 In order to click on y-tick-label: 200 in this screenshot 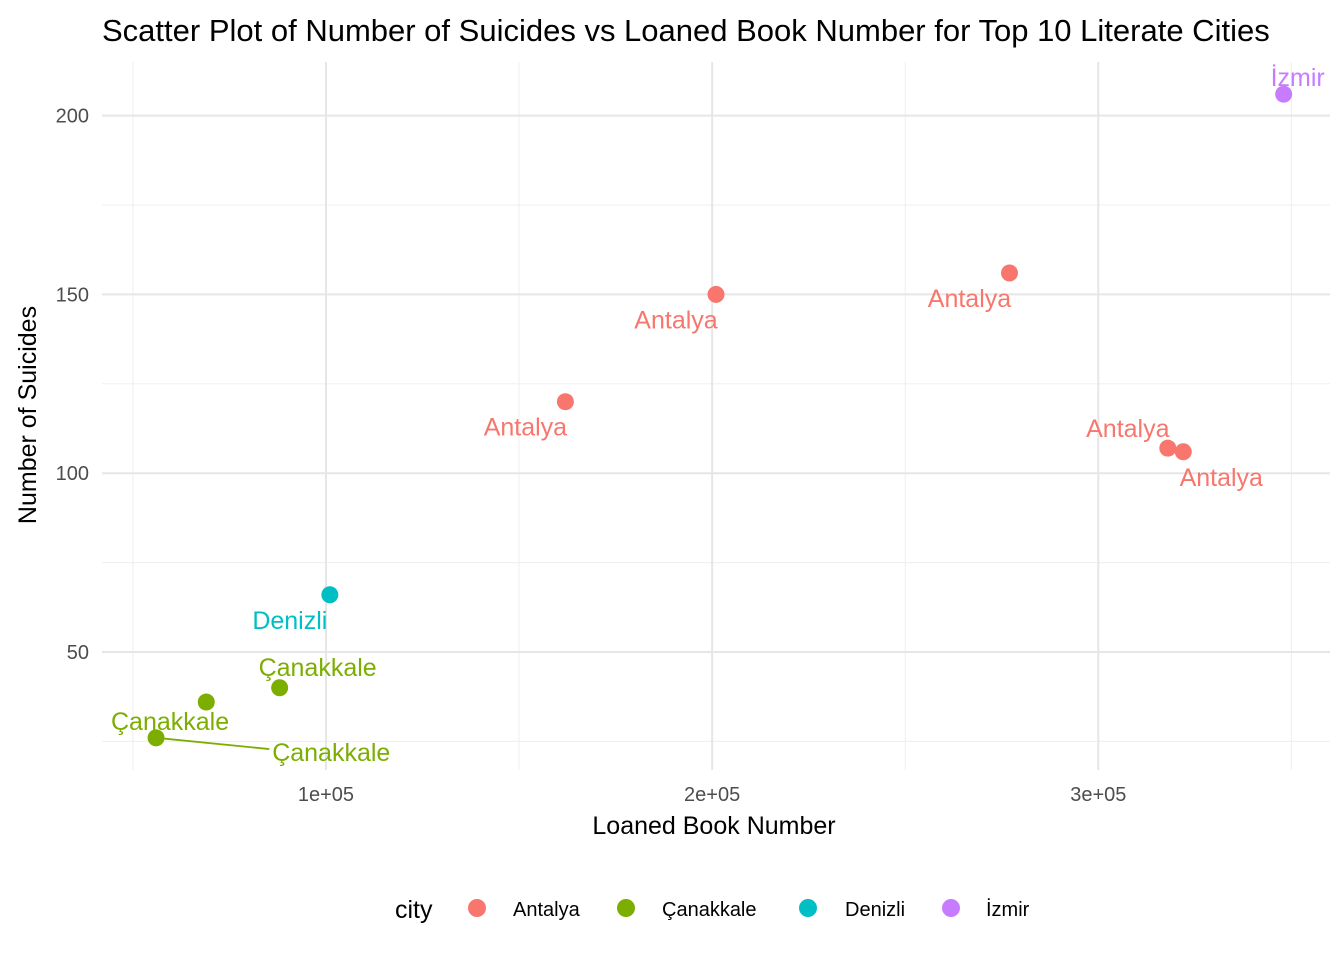, I will do `click(72, 117)`.